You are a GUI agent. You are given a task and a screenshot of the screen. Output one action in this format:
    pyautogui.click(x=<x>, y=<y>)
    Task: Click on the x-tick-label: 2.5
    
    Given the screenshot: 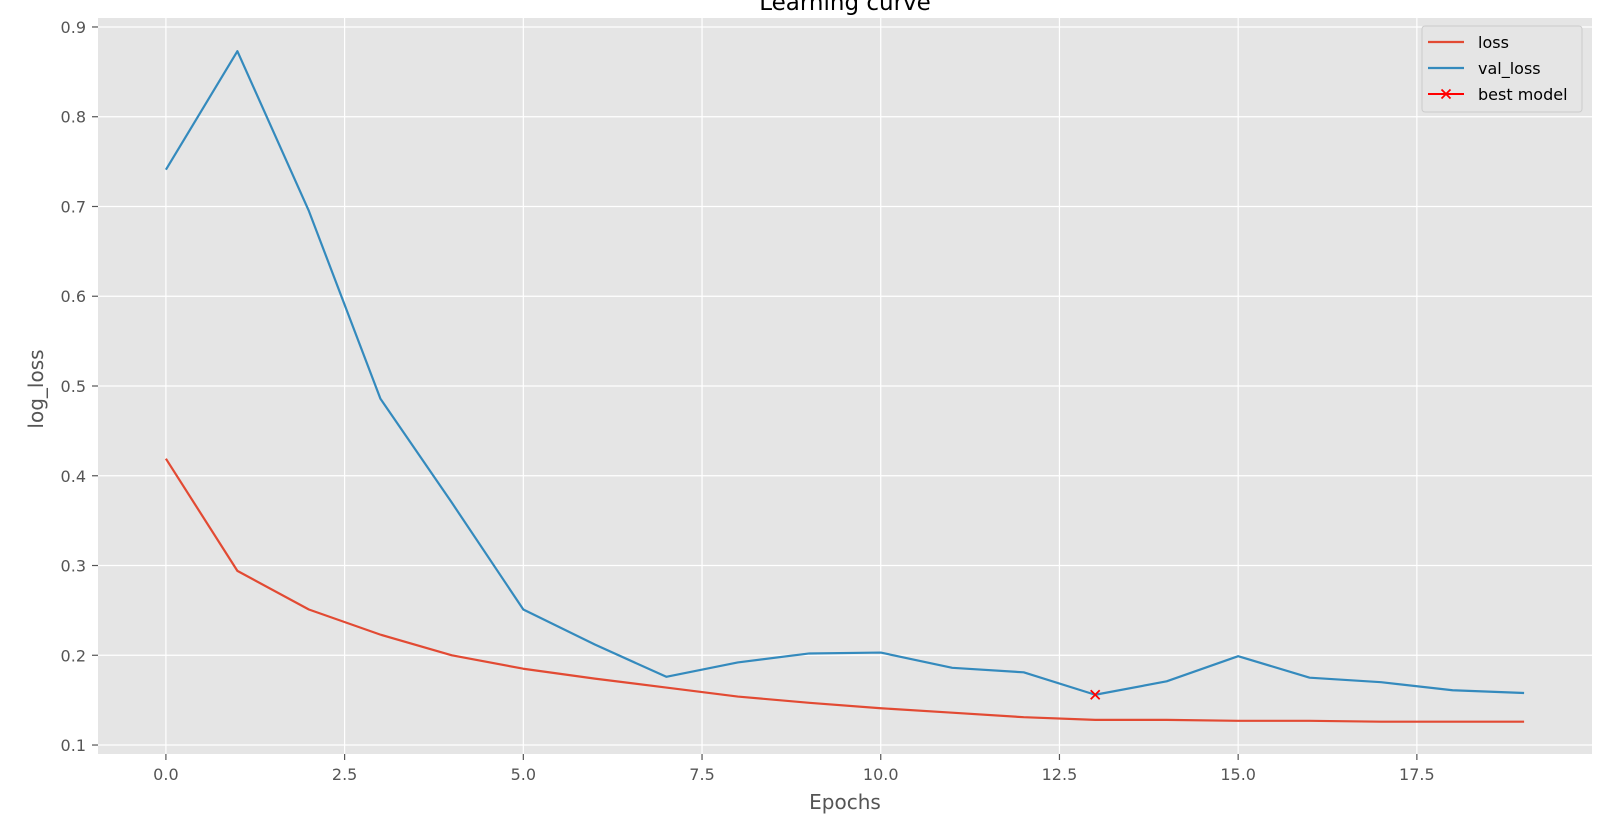 What is the action you would take?
    pyautogui.click(x=344, y=774)
    